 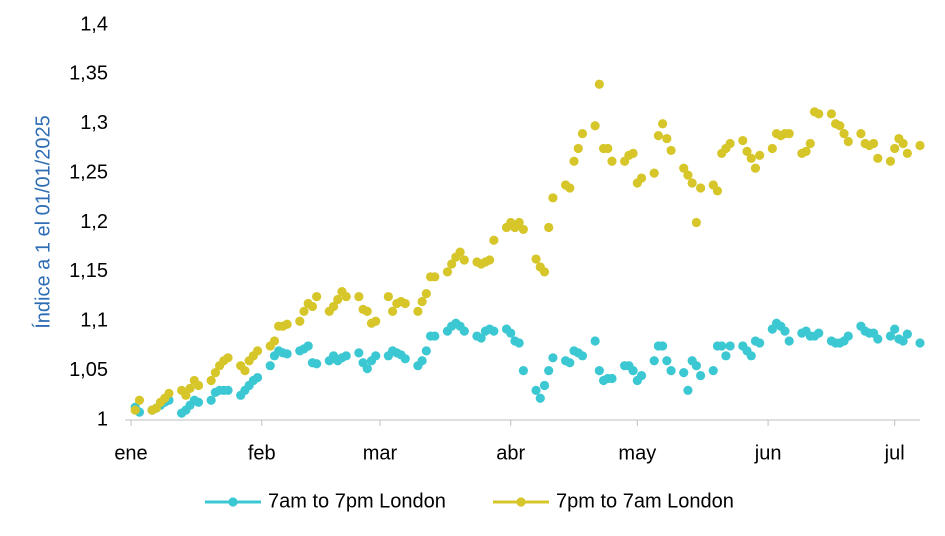 I want to click on y-tick-label: 1,25, so click(x=88, y=172).